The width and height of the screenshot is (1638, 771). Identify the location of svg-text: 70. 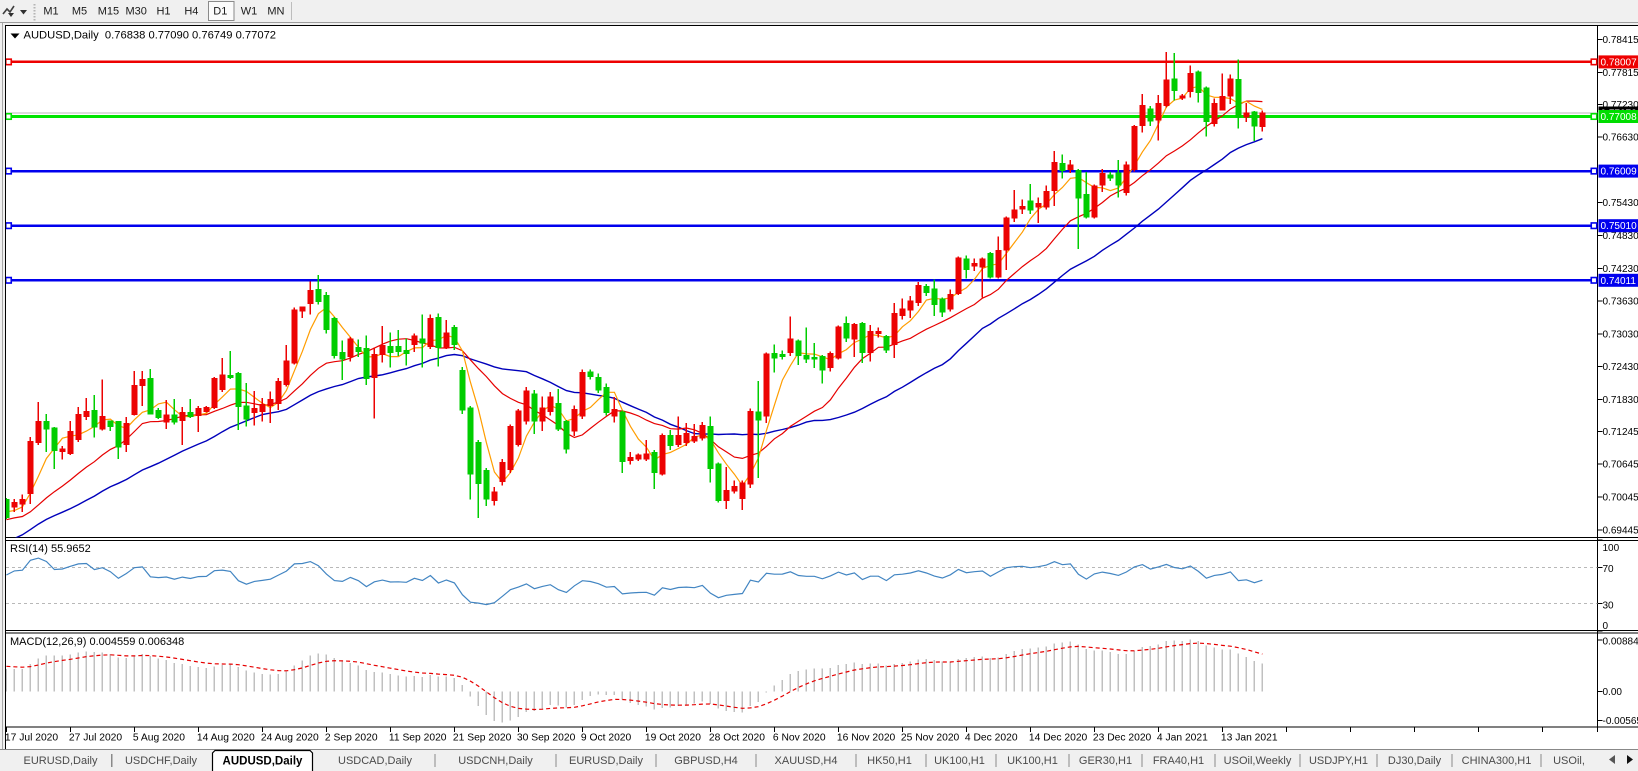
(1609, 569).